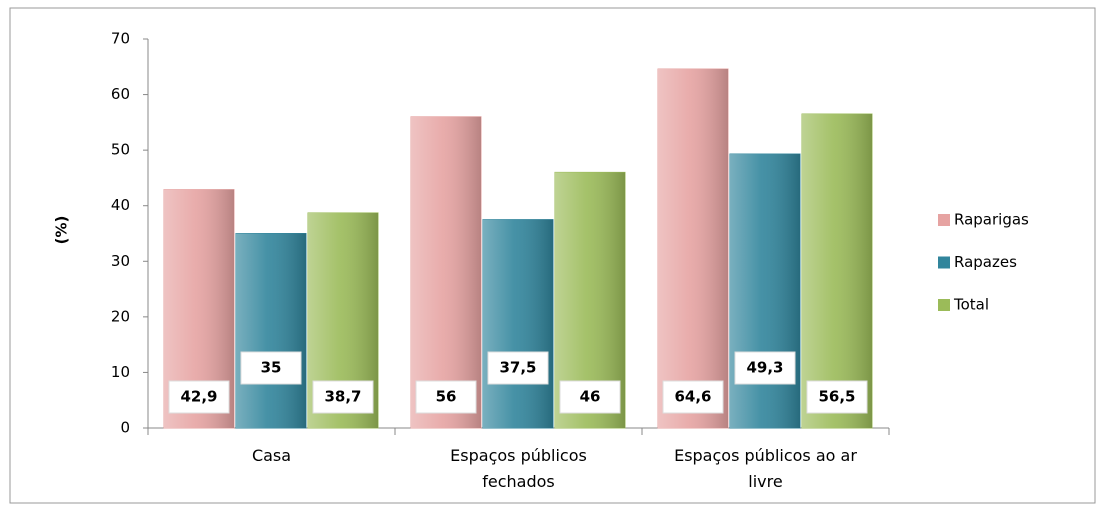 This screenshot has width=1103, height=507. Describe the element at coordinates (985, 262) in the screenshot. I see `legend-label: Rapazes` at that location.